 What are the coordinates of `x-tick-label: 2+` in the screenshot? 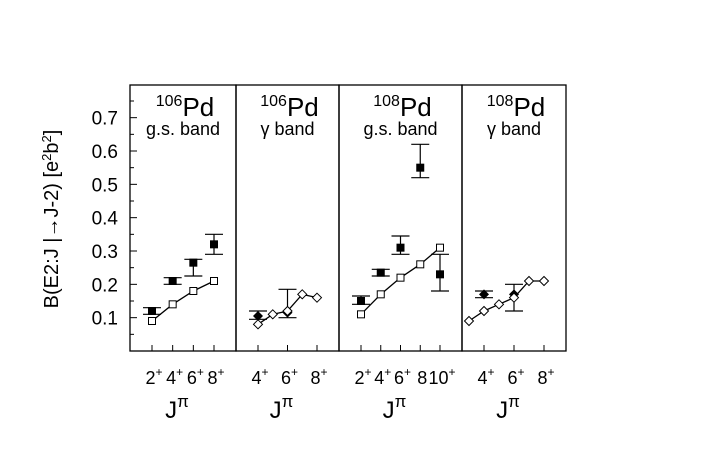 It's located at (362, 376).